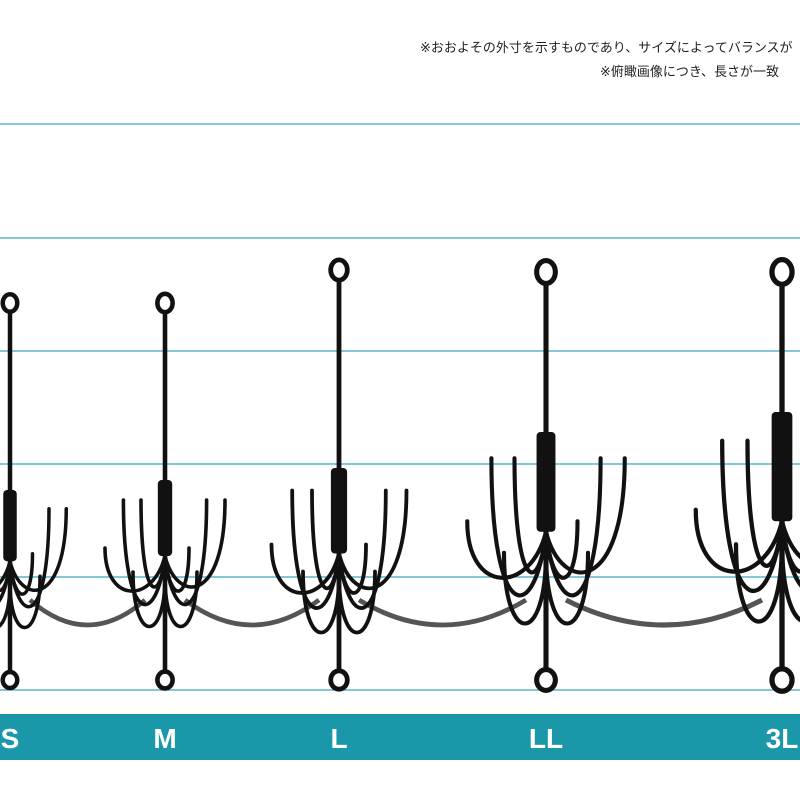  What do you see at coordinates (10, 738) in the screenshot?
I see `size-label: S` at bounding box center [10, 738].